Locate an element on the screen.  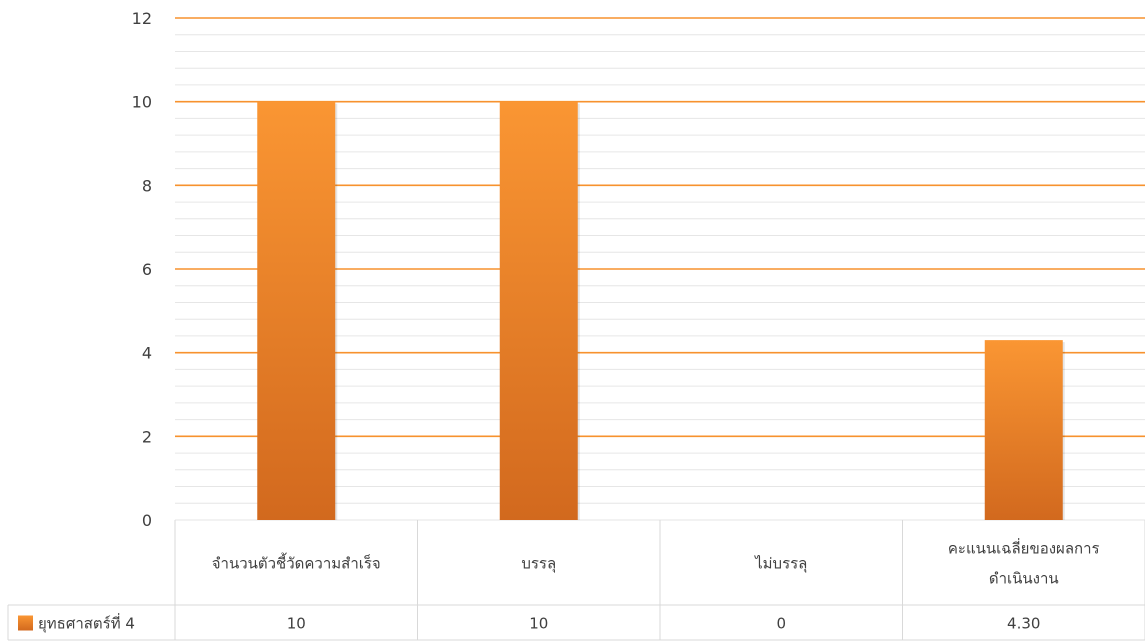
y-tick-label: 10 is located at coordinates (142, 102).